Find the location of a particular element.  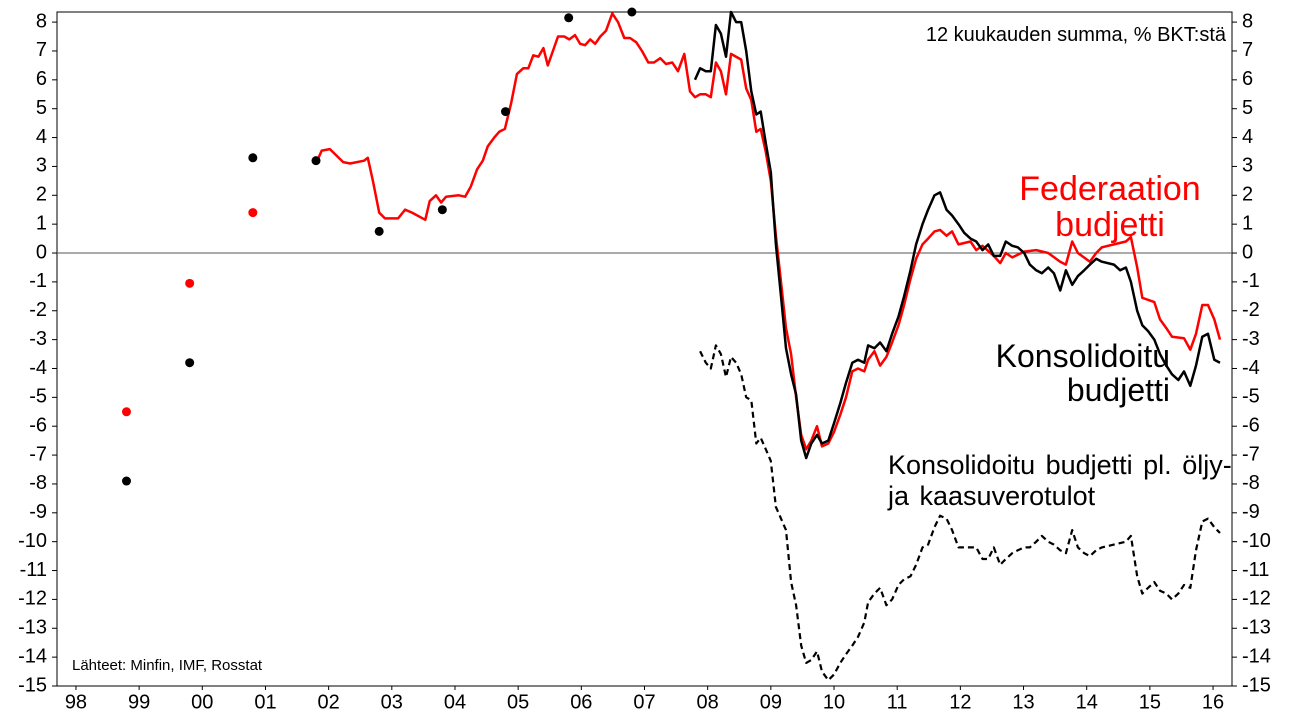

x-tick-label: 11 is located at coordinates (897, 702).